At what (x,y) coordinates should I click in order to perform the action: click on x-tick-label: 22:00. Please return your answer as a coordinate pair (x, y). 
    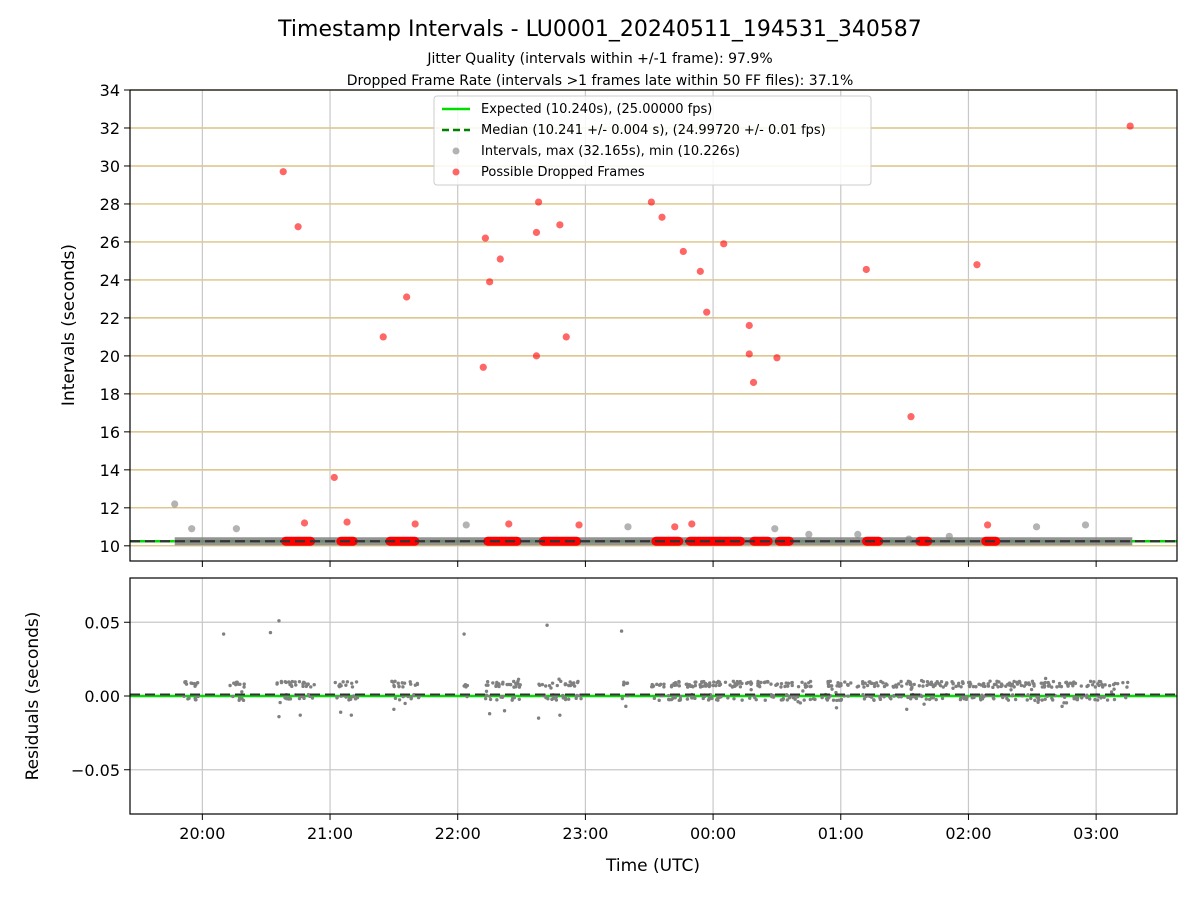
    Looking at the image, I should click on (458, 833).